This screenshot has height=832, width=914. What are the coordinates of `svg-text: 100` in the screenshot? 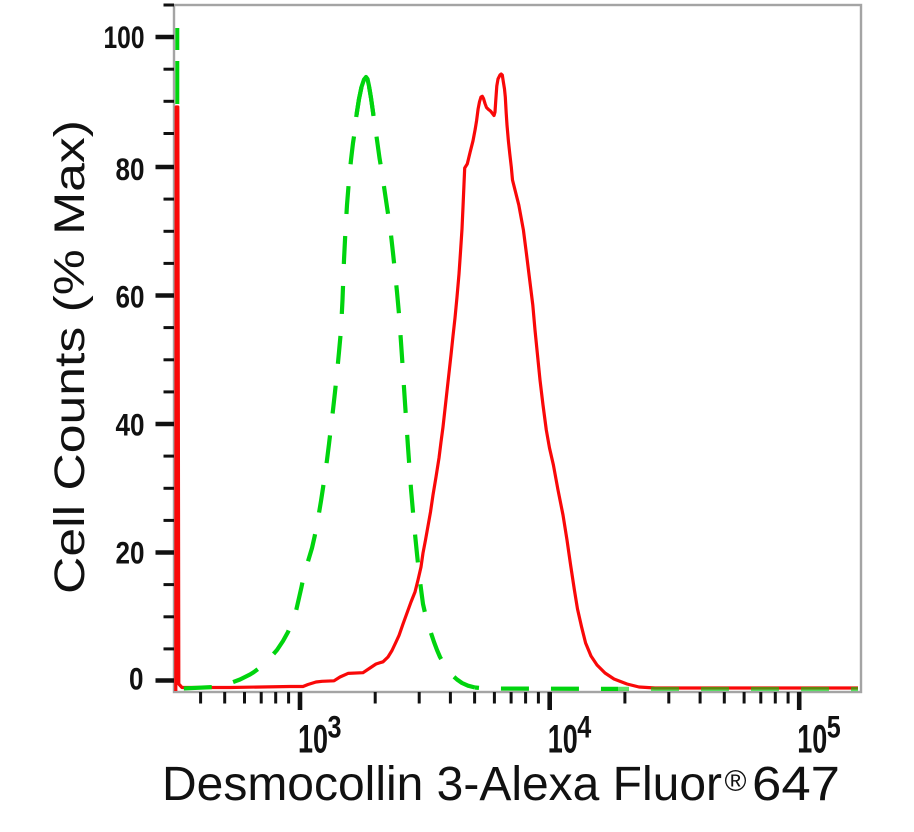 It's located at (124, 37).